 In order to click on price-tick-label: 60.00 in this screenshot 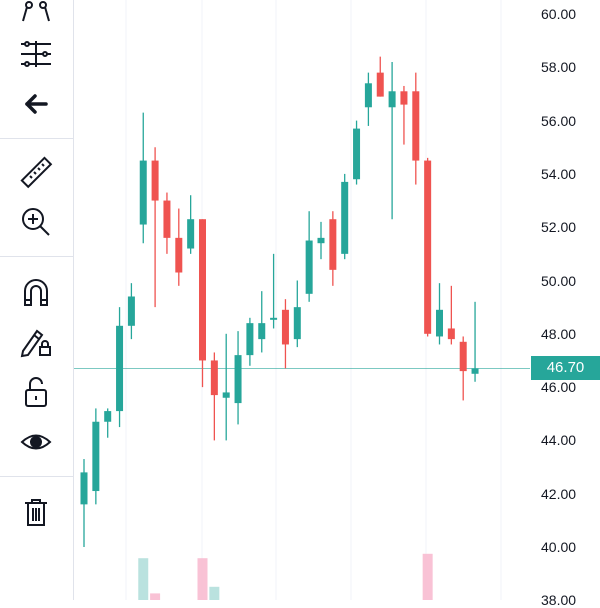, I will do `click(559, 14)`.